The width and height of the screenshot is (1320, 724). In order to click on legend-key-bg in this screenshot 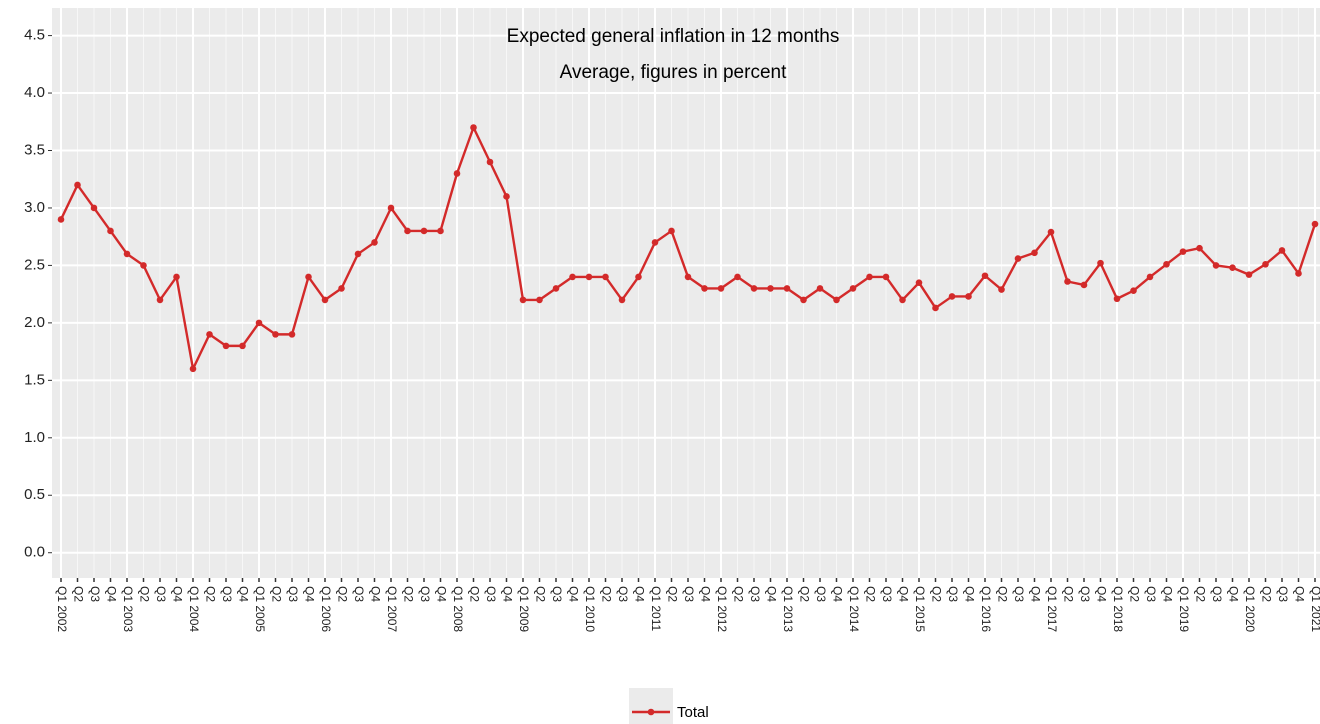, I will do `click(651, 706)`.